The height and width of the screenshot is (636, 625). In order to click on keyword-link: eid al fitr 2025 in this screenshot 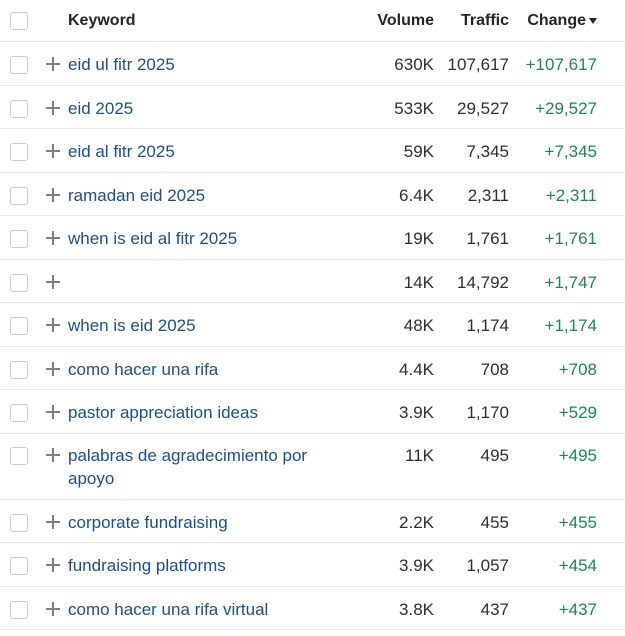, I will do `click(121, 151)`.